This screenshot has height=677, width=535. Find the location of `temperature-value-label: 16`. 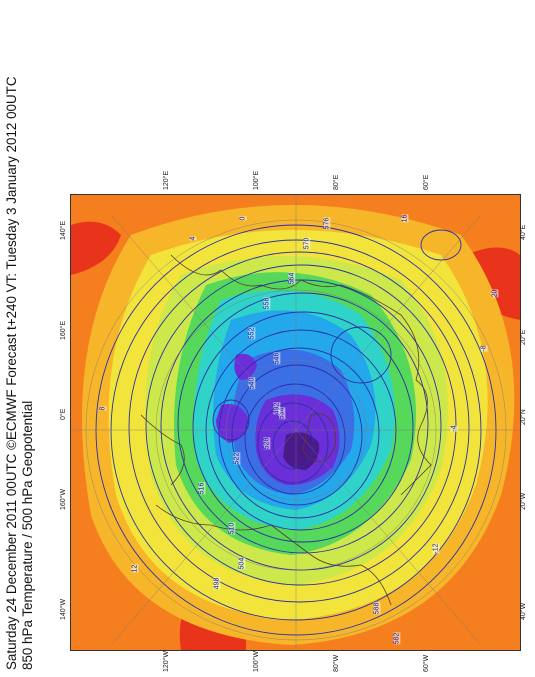

temperature-value-label: 16 is located at coordinates (405, 218).